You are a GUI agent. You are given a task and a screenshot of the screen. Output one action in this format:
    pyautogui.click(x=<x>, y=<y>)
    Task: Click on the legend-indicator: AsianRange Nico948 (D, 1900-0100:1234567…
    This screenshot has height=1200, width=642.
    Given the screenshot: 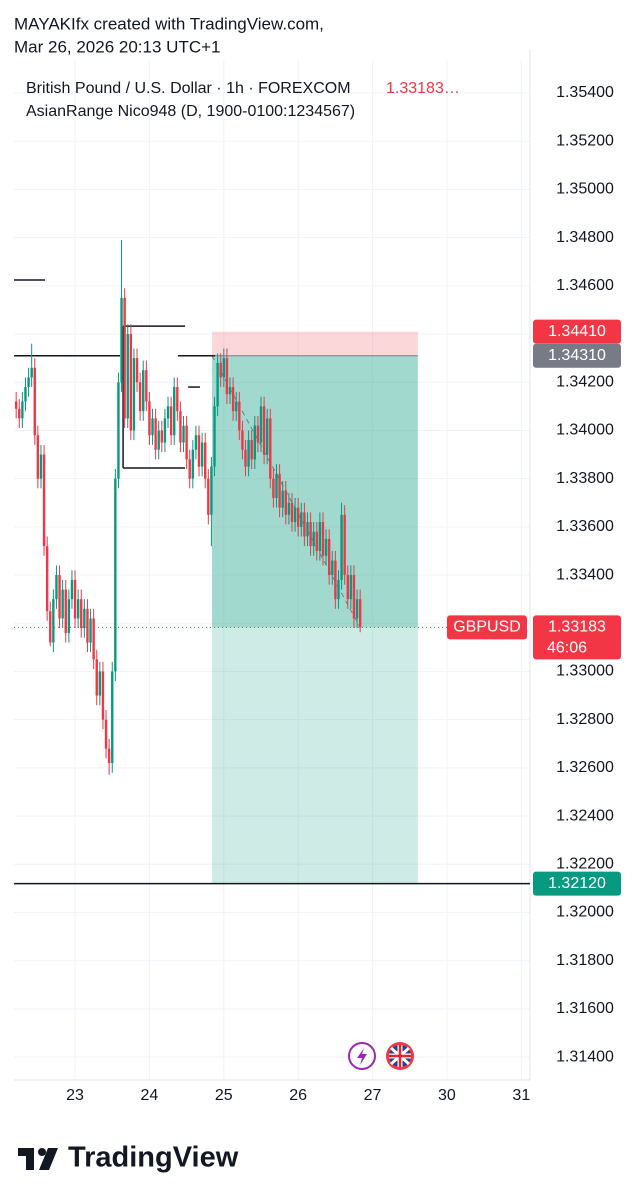 What is the action you would take?
    pyautogui.click(x=190, y=111)
    